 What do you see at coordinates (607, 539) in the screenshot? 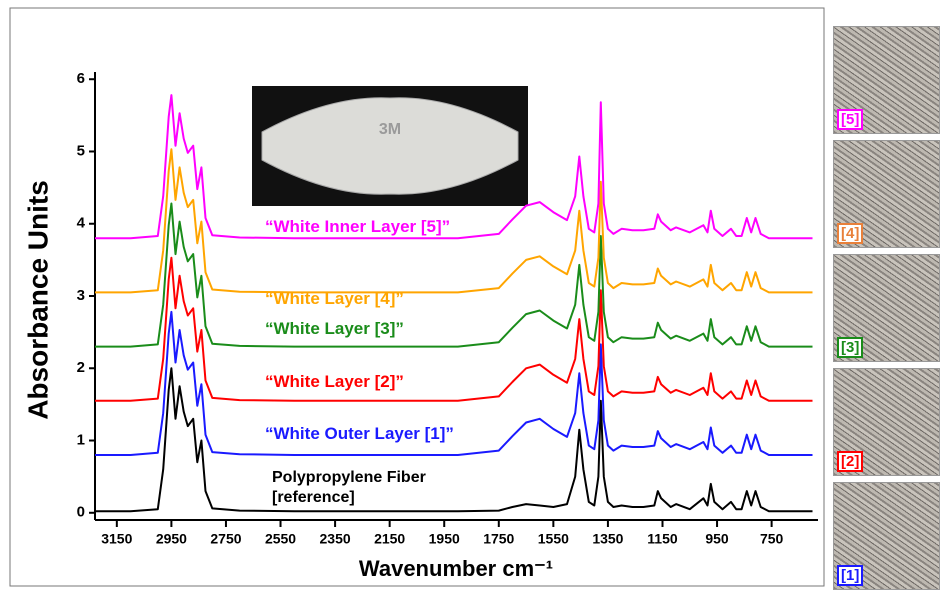
I see `x-tick-label: 1350` at bounding box center [607, 539].